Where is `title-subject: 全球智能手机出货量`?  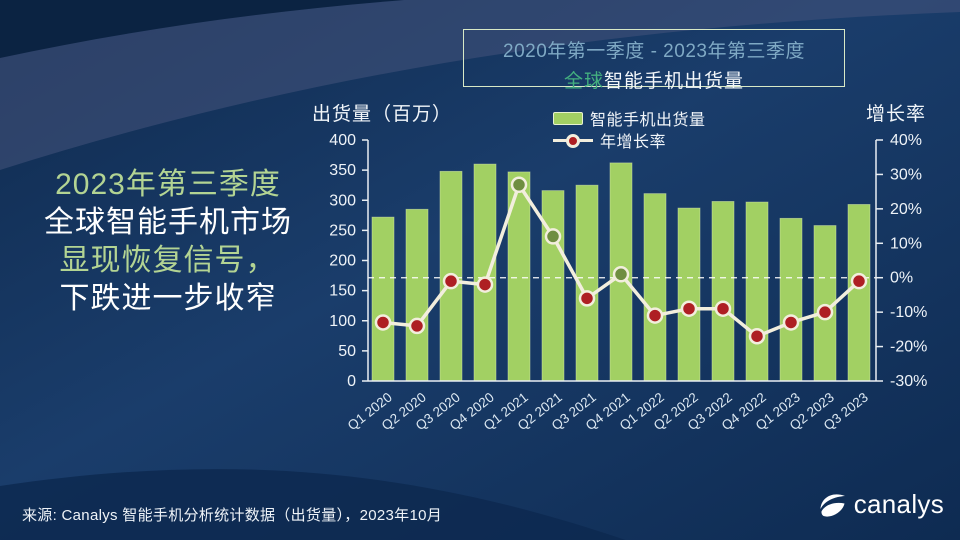
title-subject: 全球智能手机出货量 is located at coordinates (654, 79).